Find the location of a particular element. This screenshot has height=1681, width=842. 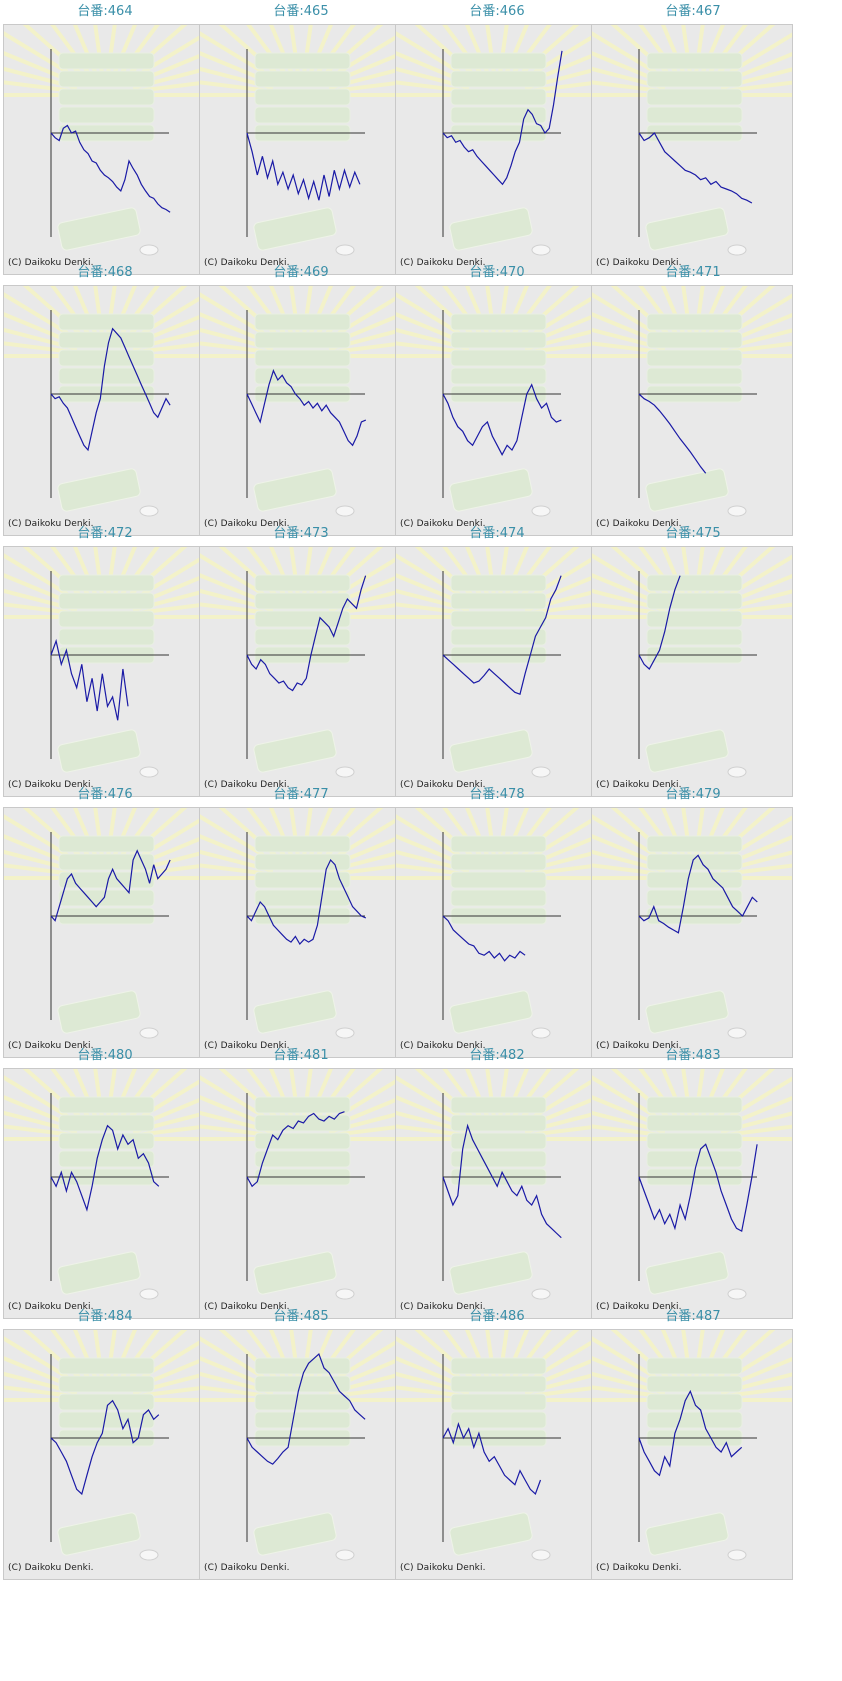

chart-panel: 台番:479 (C) Daikoku Denki. is located at coordinates (693, 923).